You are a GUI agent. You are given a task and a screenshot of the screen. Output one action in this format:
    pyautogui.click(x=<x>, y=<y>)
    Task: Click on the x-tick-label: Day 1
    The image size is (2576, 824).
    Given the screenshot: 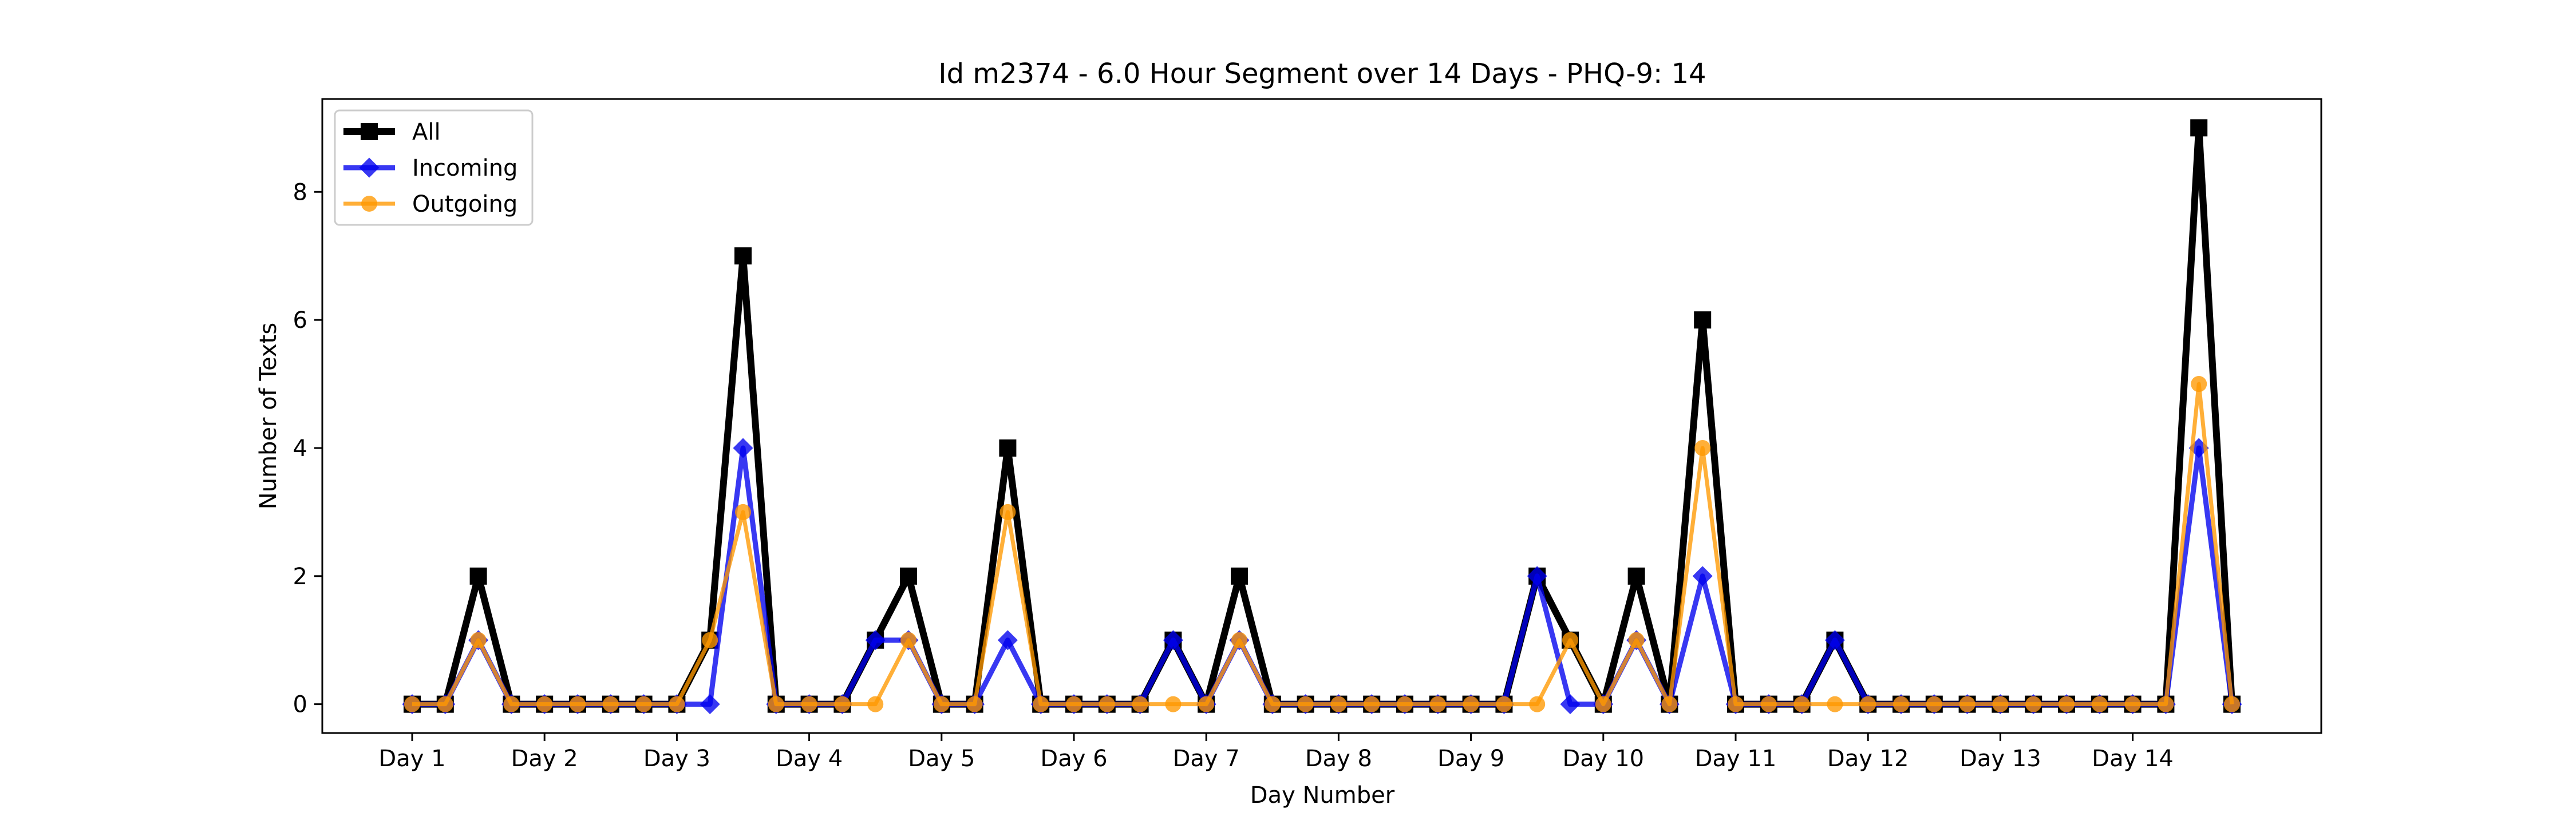 What is the action you would take?
    pyautogui.click(x=411, y=759)
    